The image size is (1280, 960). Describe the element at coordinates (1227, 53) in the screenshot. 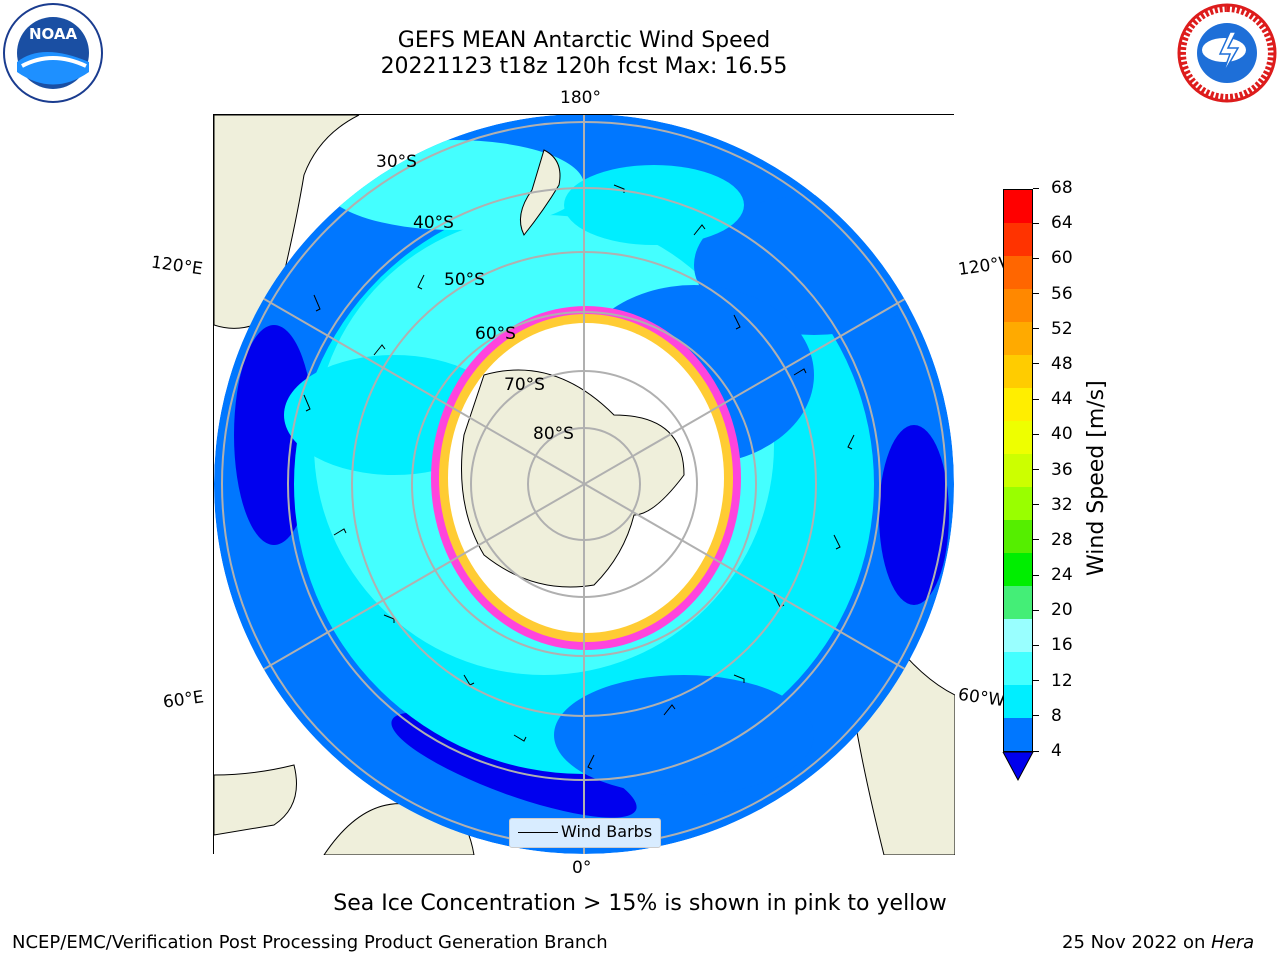

I see `nws-logo` at that location.